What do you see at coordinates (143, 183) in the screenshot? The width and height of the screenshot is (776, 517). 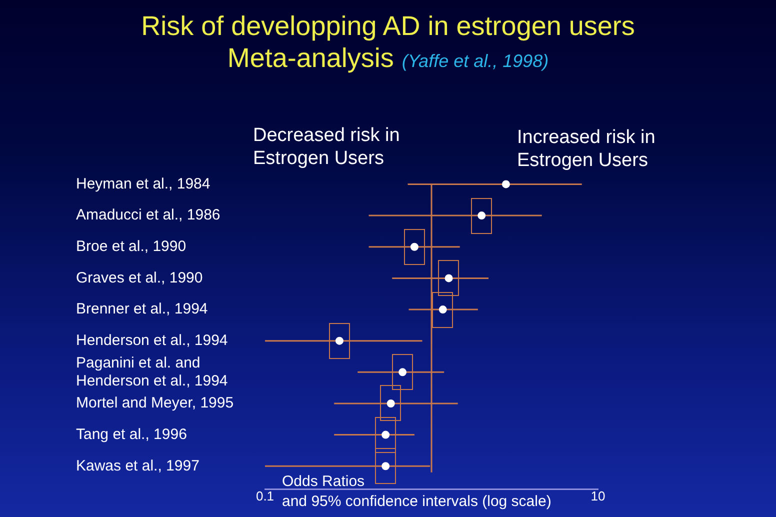 I see `y-tick-label: Heyman et al., 1984` at bounding box center [143, 183].